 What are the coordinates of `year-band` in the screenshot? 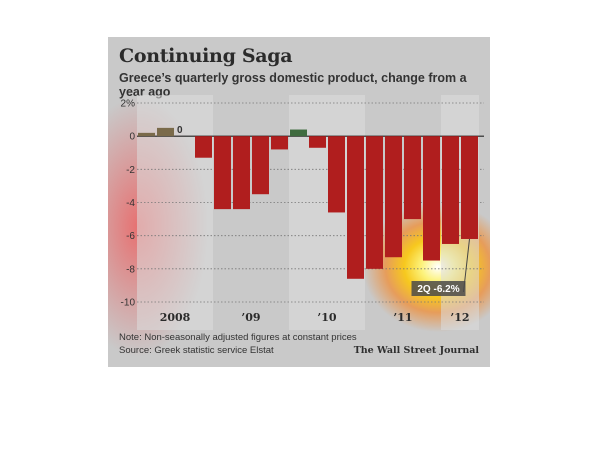 It's located at (175, 212).